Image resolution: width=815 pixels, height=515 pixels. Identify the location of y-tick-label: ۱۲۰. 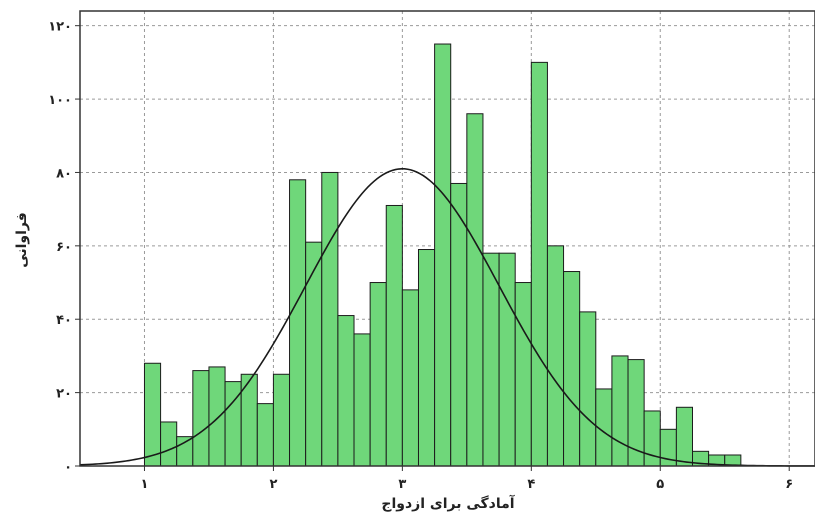
(60, 27).